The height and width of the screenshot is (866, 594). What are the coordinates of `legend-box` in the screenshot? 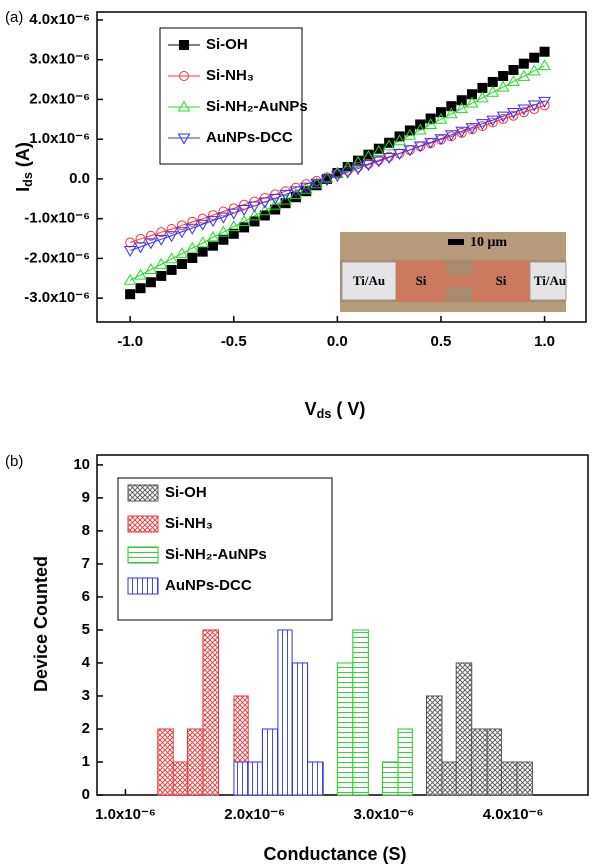 It's located at (231, 96).